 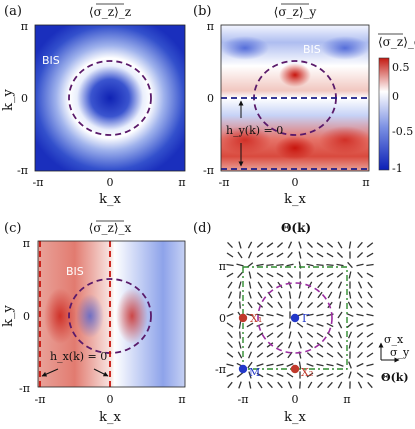 What do you see at coordinates (254, 130) in the screenshot?
I see `panel-b-annotation: h_y(k) = 0` at bounding box center [254, 130].